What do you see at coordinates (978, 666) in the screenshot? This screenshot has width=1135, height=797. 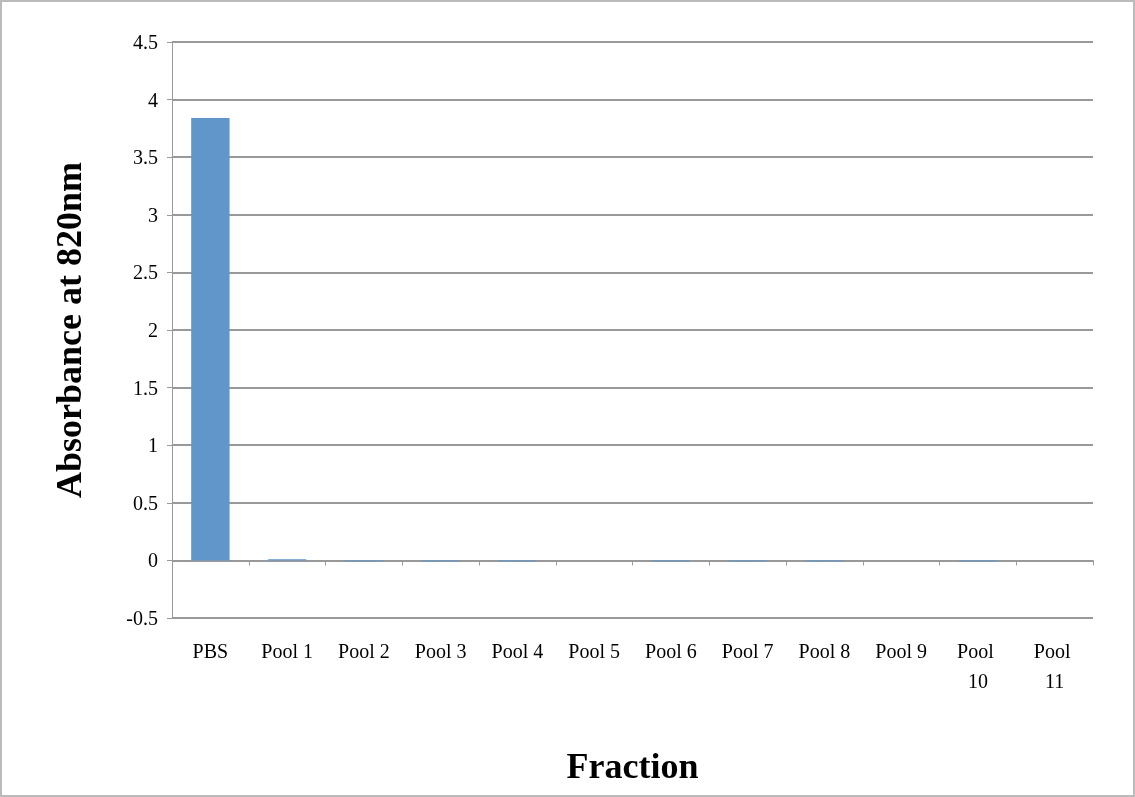 I see `x-tick-label: Pool 10` at bounding box center [978, 666].